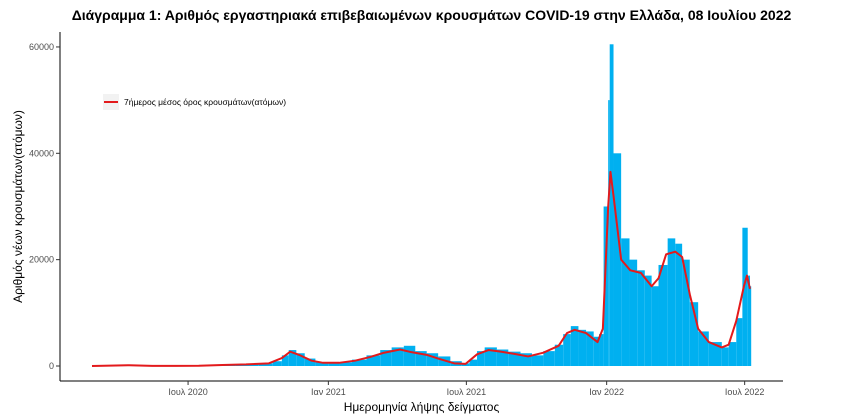 The height and width of the screenshot is (418, 863). What do you see at coordinates (606, 392) in the screenshot?
I see `x-tick-label: Ιαν 2022` at bounding box center [606, 392].